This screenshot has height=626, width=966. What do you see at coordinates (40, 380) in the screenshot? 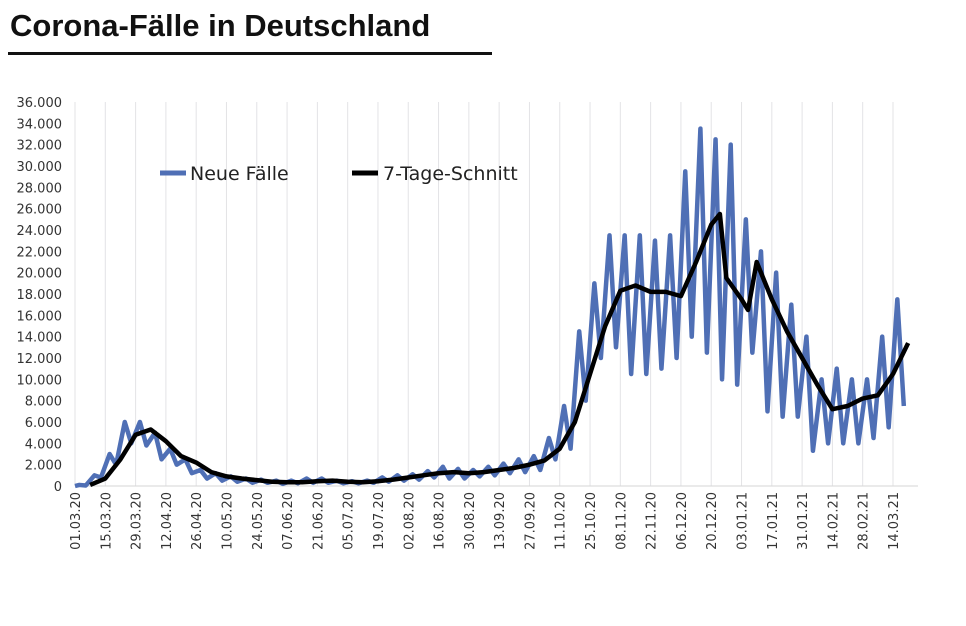
I see `y-tick-label: 10.000` at bounding box center [40, 380].